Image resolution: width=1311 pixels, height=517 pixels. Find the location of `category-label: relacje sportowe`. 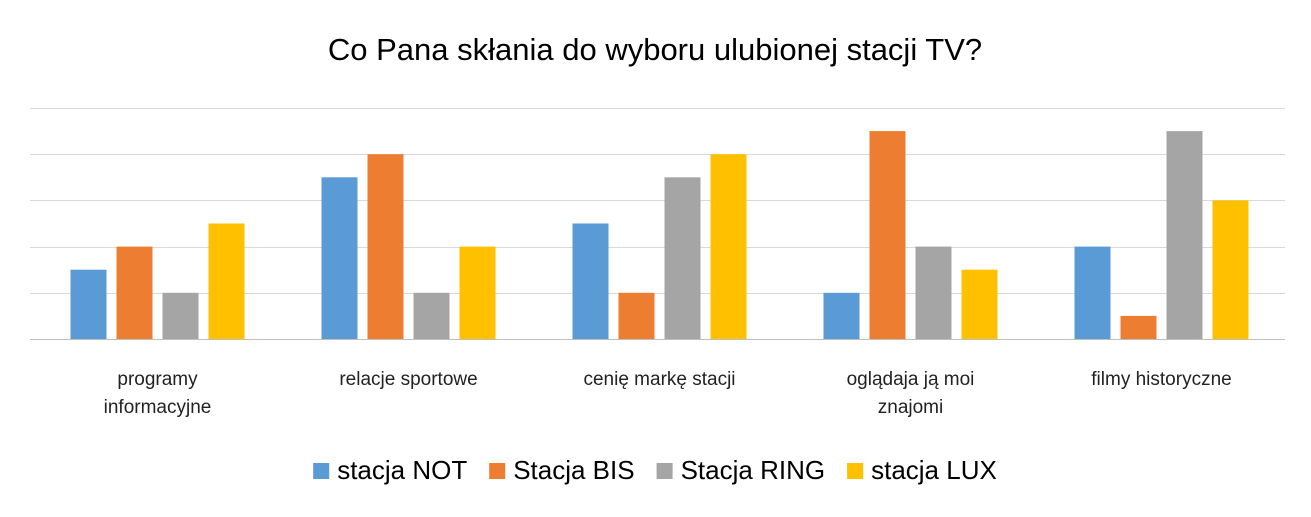

category-label: relacje sportowe is located at coordinates (408, 379).